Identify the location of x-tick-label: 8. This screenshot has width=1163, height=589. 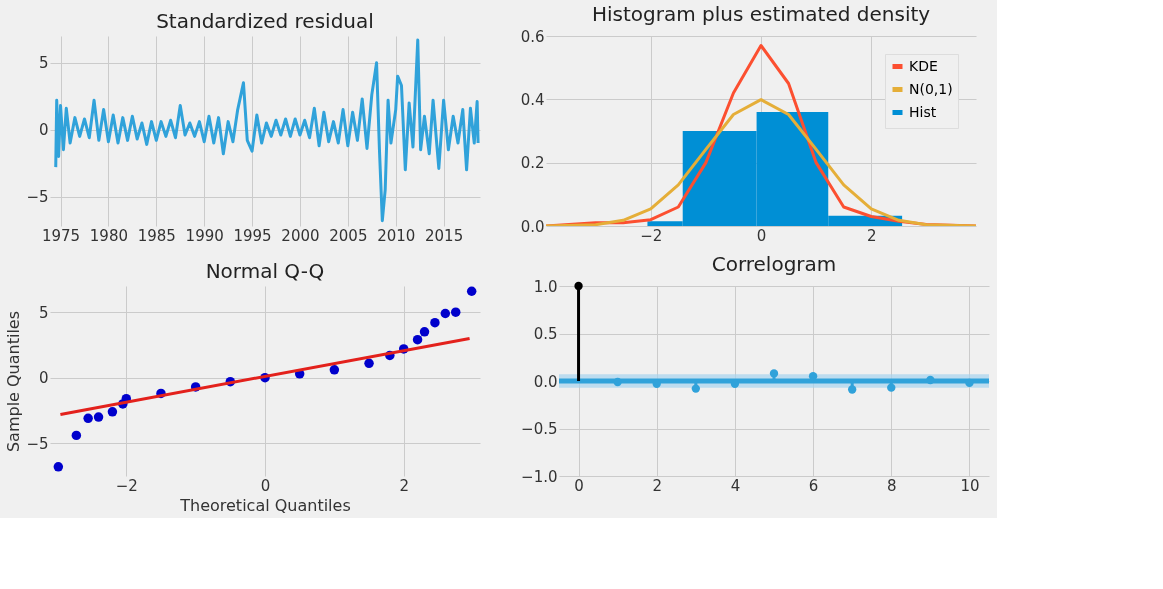
(892, 485).